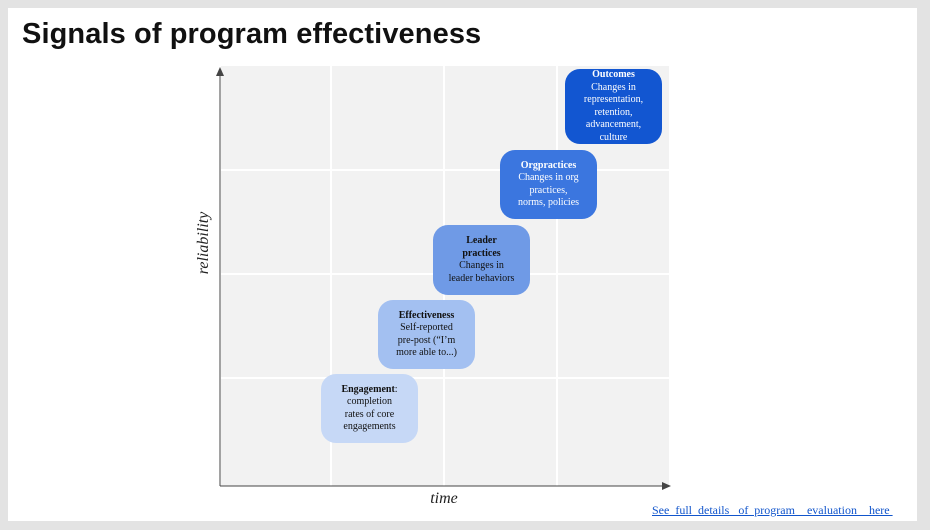  Describe the element at coordinates (369, 414) in the screenshot. I see `stage-body: rates of core` at that location.